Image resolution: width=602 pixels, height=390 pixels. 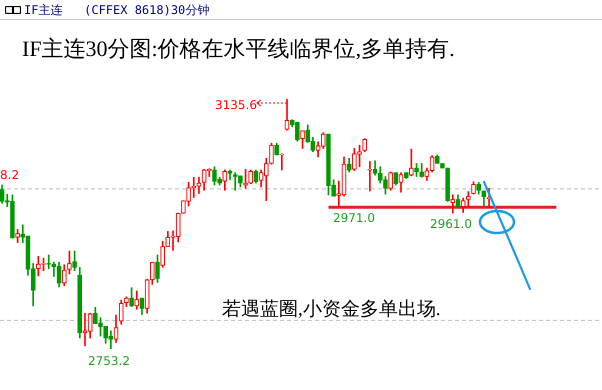 I want to click on annotation: 2971.0, so click(x=354, y=218).